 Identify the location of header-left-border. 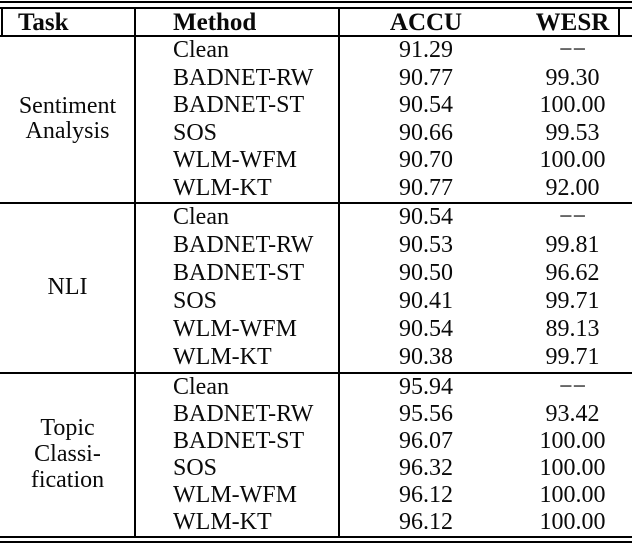
(2, 22).